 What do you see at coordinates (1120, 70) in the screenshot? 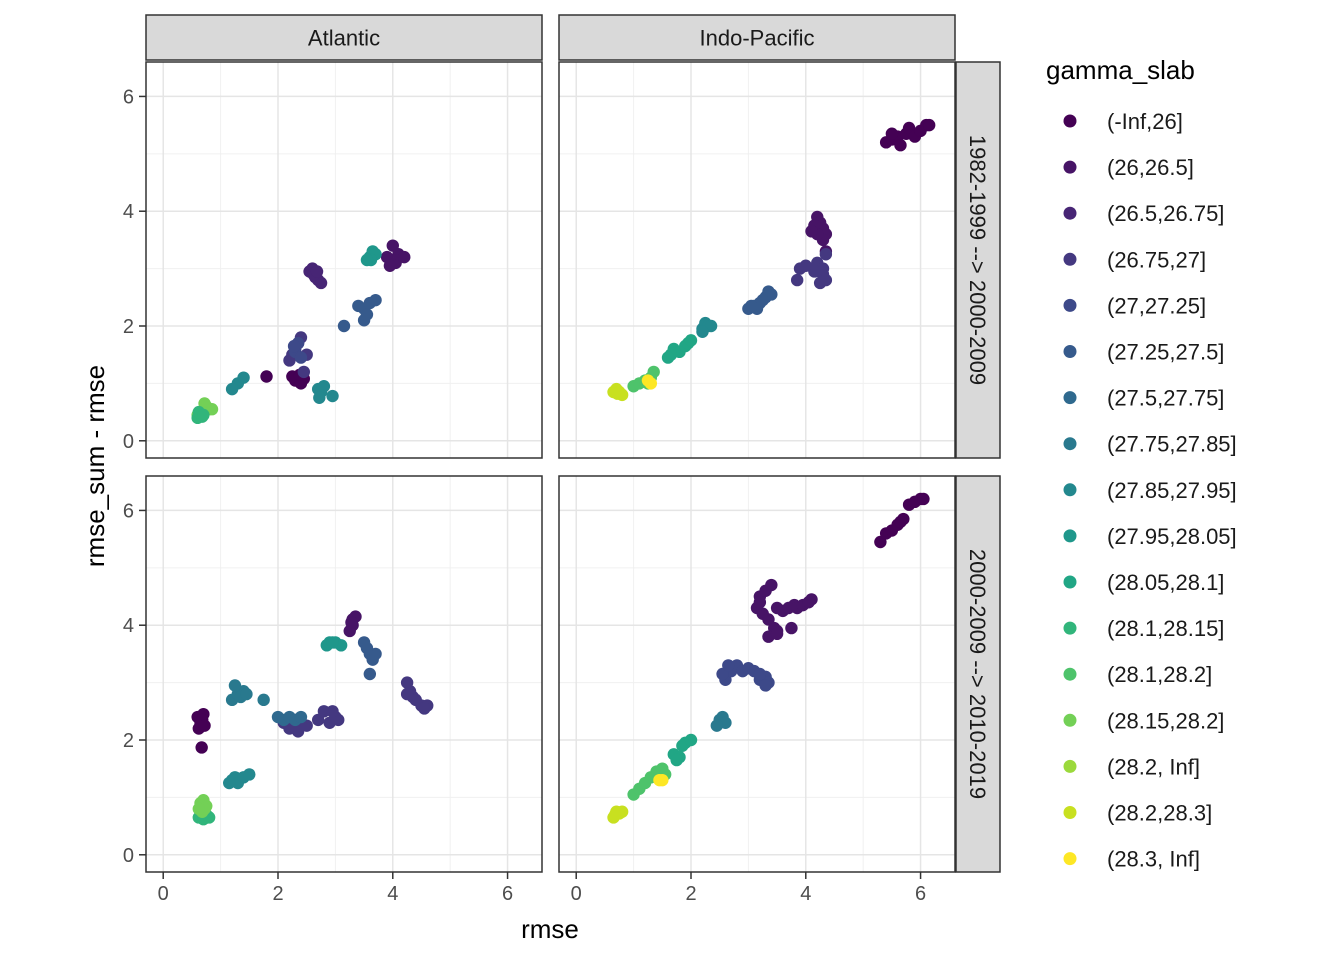
I see `legend-title: gamma_slab` at bounding box center [1120, 70].